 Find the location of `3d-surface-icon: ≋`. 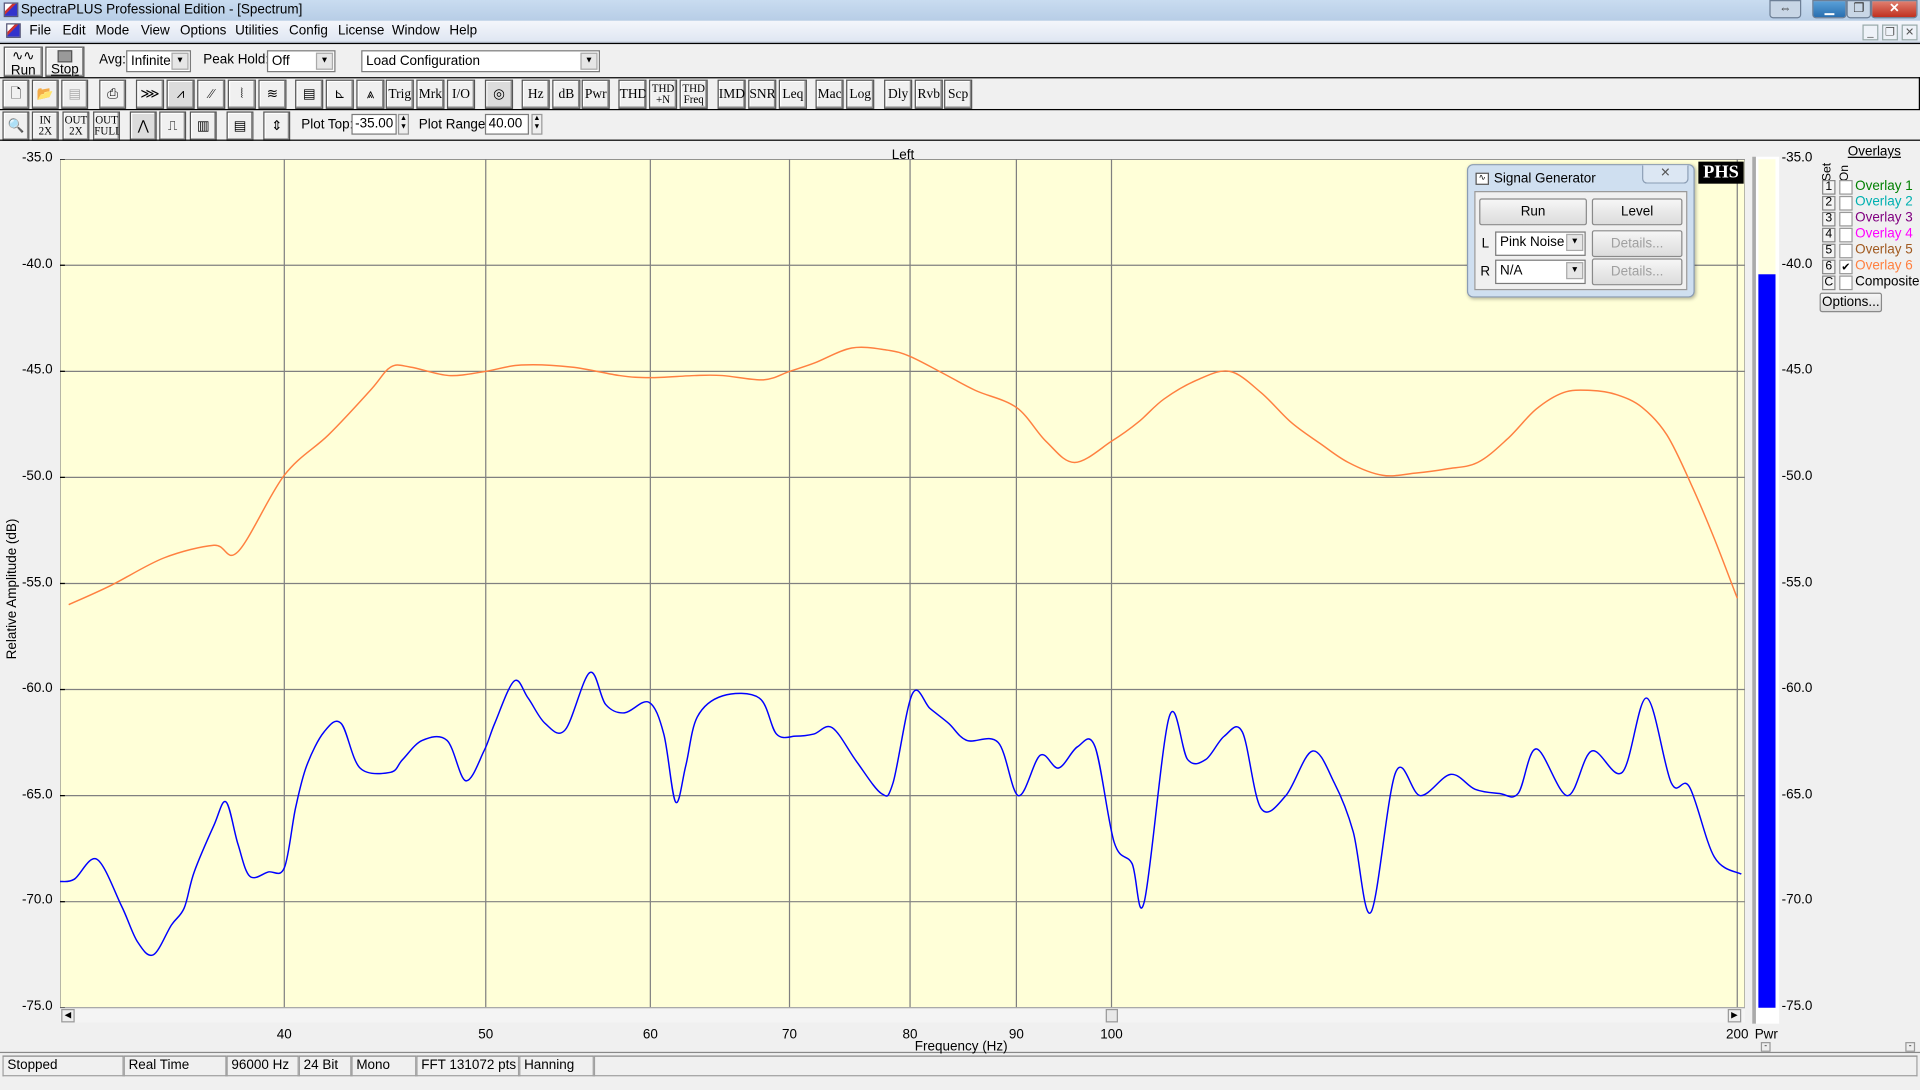

3d-surface-icon: ≋ is located at coordinates (272, 94).